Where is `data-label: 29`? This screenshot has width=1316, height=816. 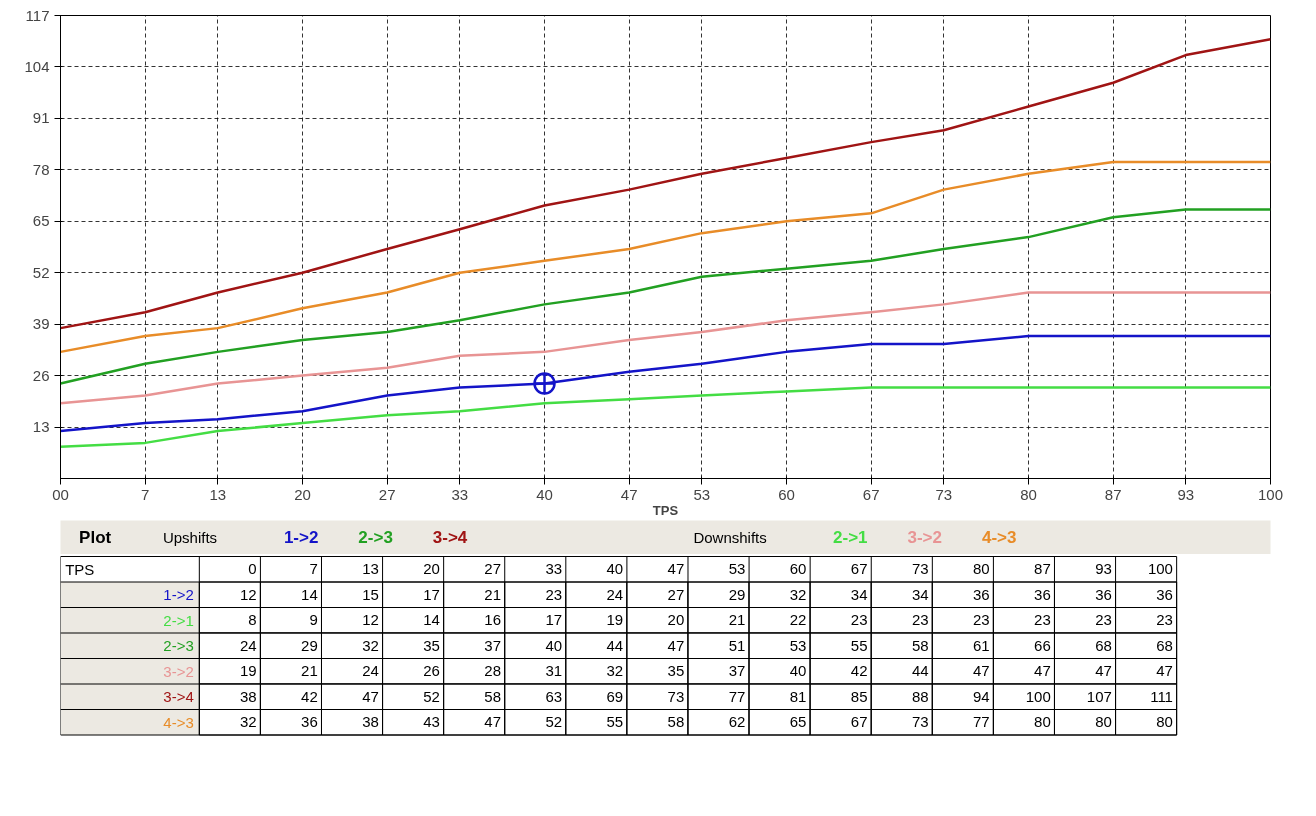
data-label: 29 is located at coordinates (309, 645).